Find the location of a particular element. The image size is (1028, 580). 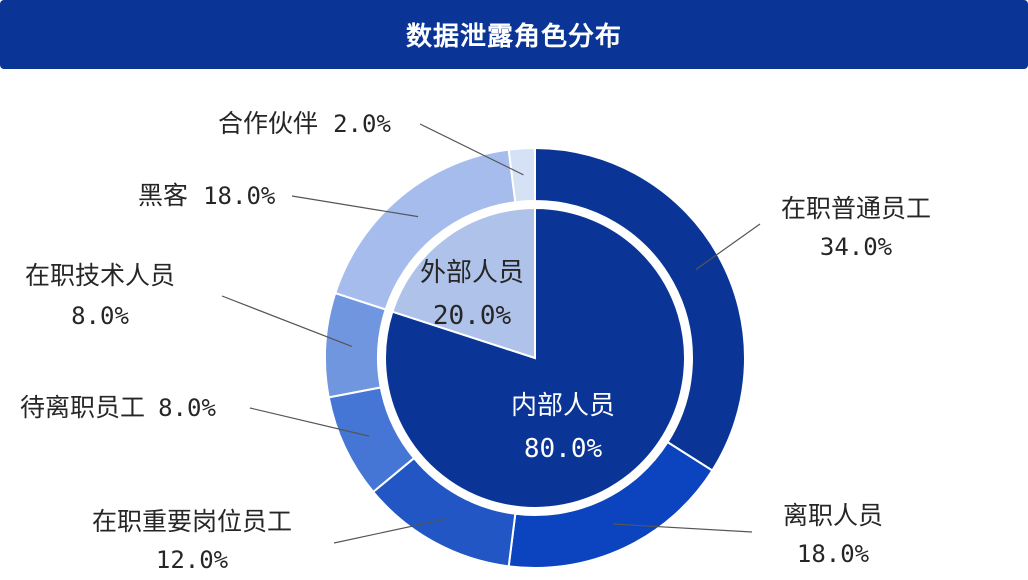

outer-label-2: 在职重要岗位员工 is located at coordinates (192, 521).